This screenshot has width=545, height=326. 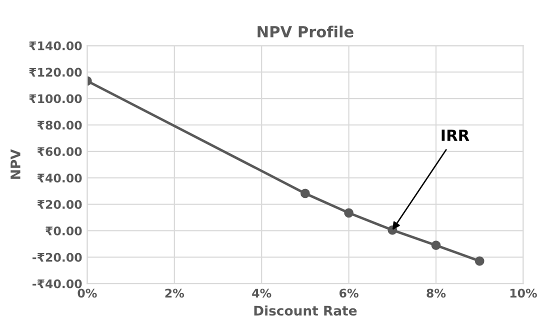 I want to click on x-tick-label: 10%, so click(x=523, y=293).